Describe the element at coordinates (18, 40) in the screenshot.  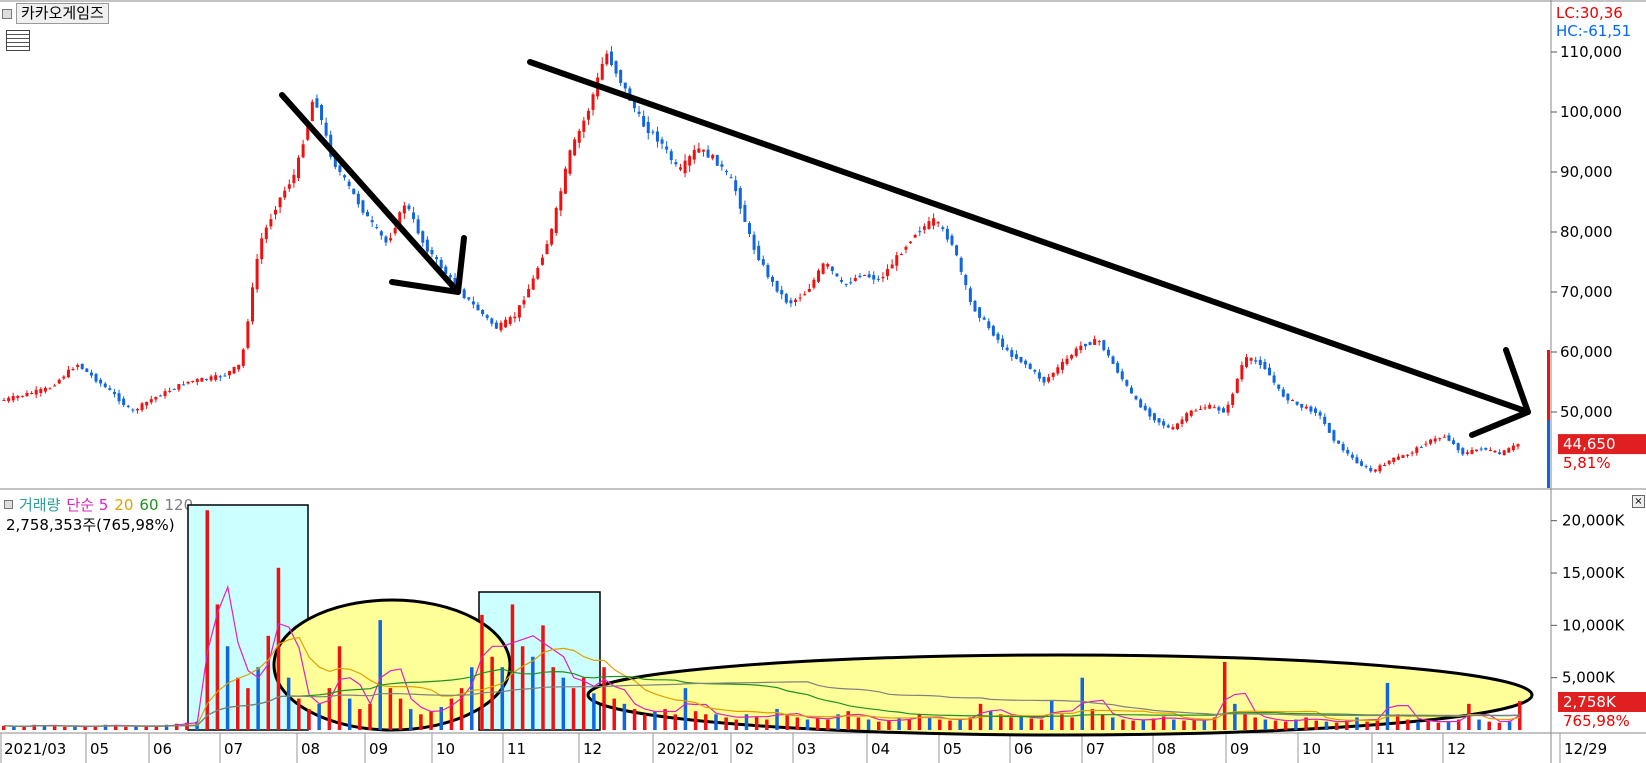
I see `table-grid-icon` at that location.